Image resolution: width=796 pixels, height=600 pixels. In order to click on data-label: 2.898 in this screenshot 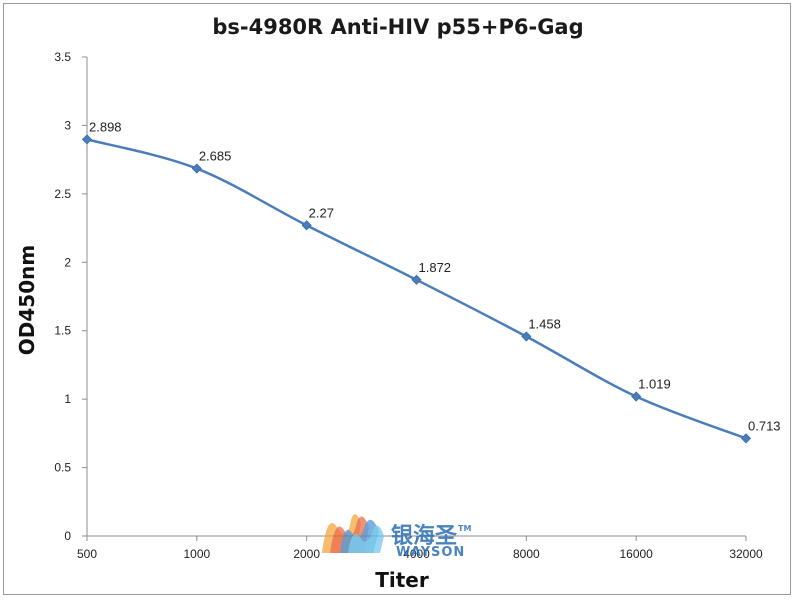, I will do `click(105, 126)`.